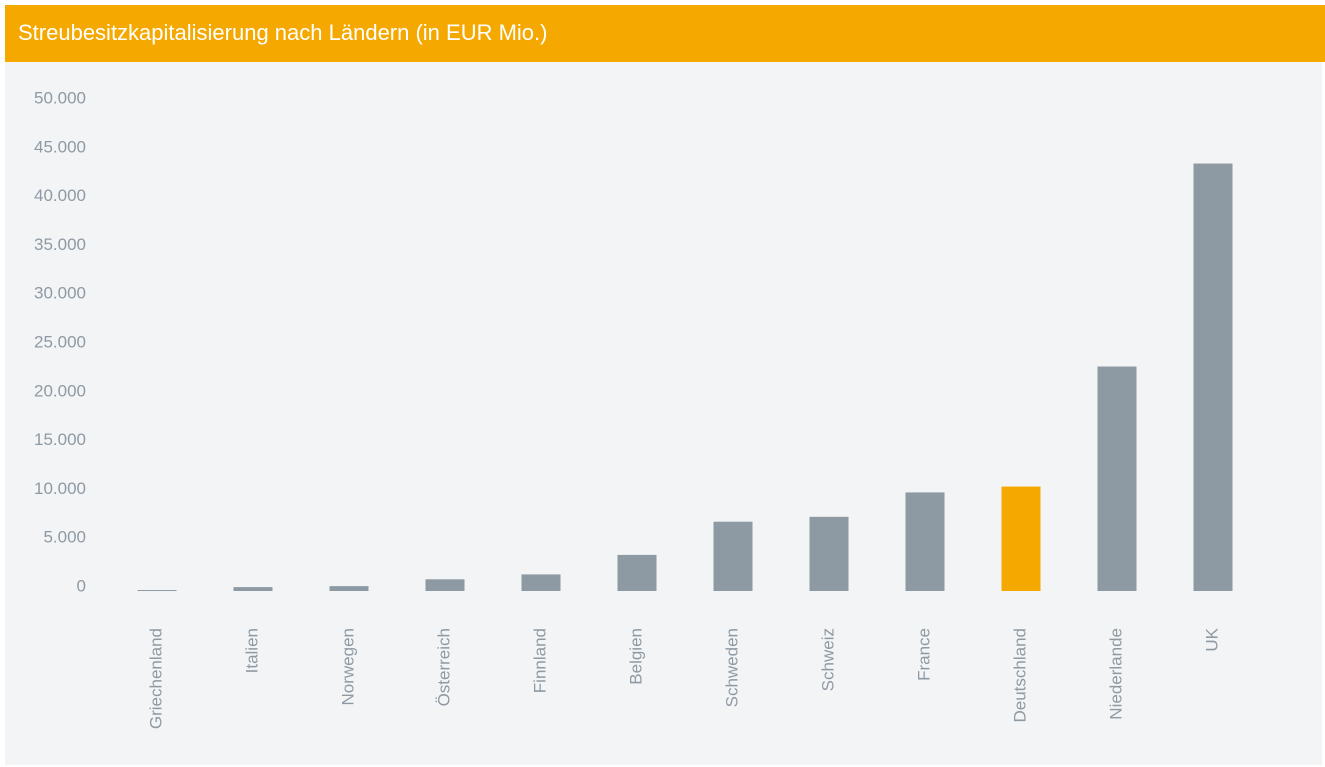 This screenshot has width=1325, height=767. What do you see at coordinates (665, 33) in the screenshot?
I see `header-bar` at bounding box center [665, 33].